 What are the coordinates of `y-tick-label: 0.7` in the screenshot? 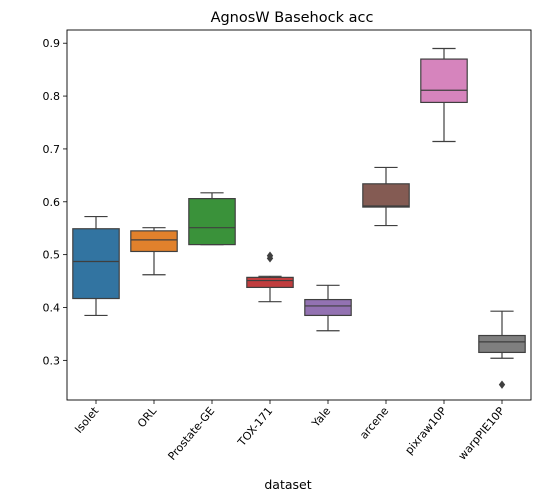 It's located at (52, 149).